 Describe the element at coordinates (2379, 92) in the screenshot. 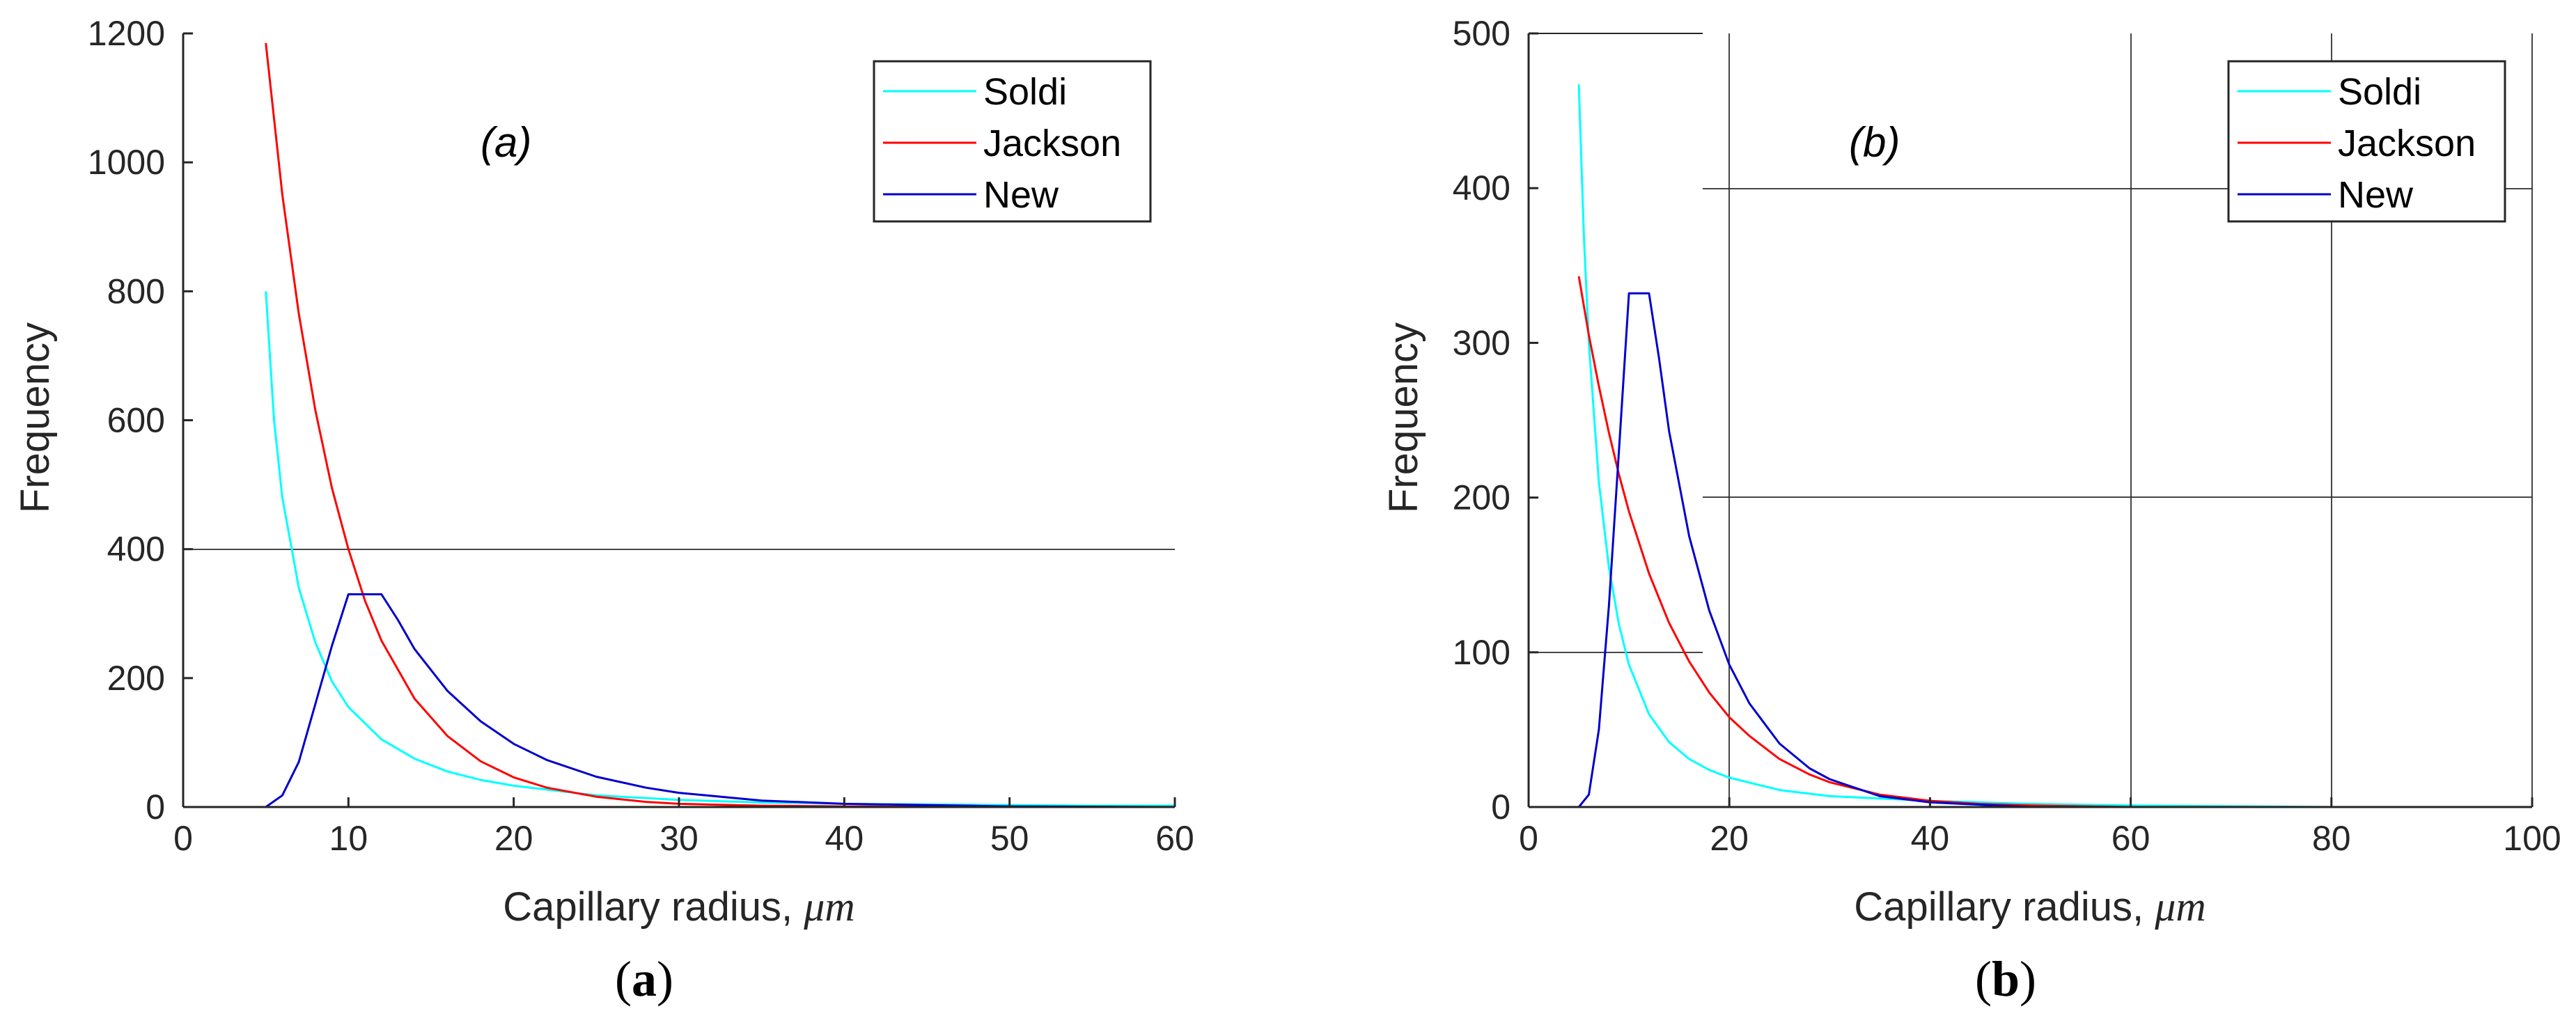

I see `legend-label-b-soldi: Soldi` at that location.